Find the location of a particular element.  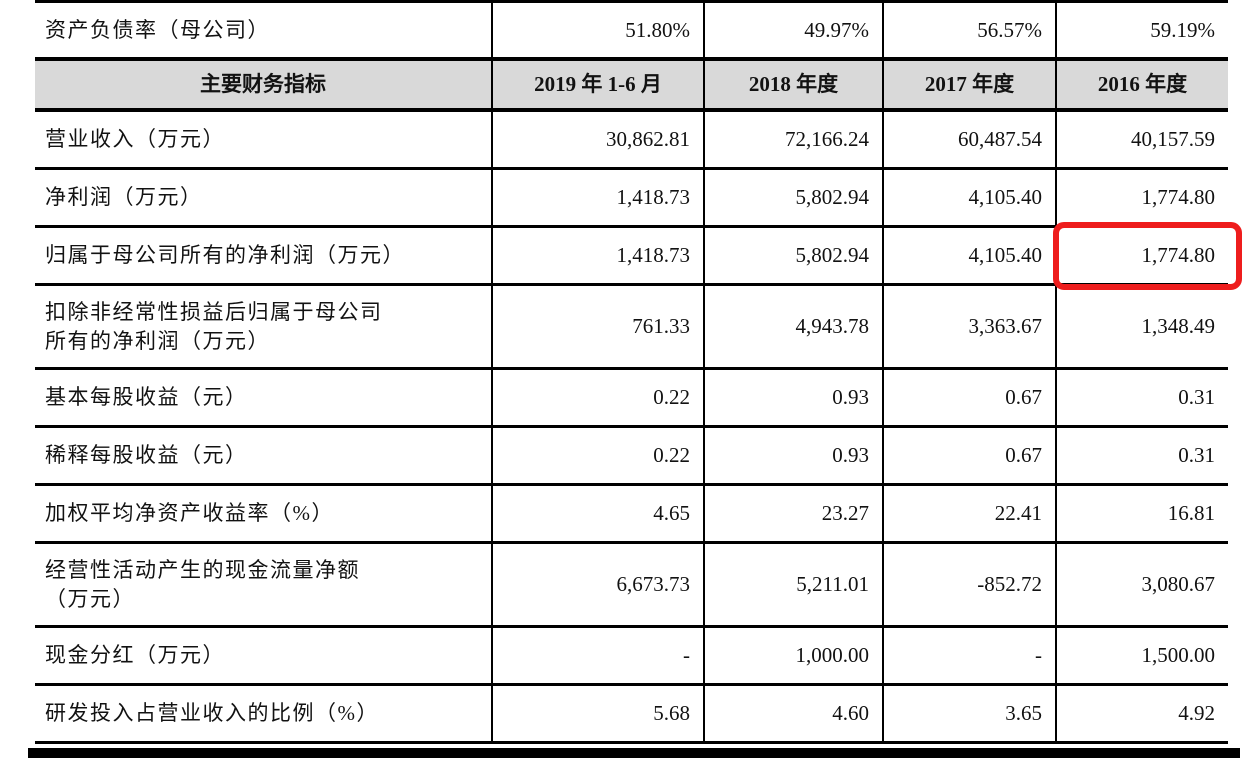

cell-value: 16.81 is located at coordinates (1141, 514).